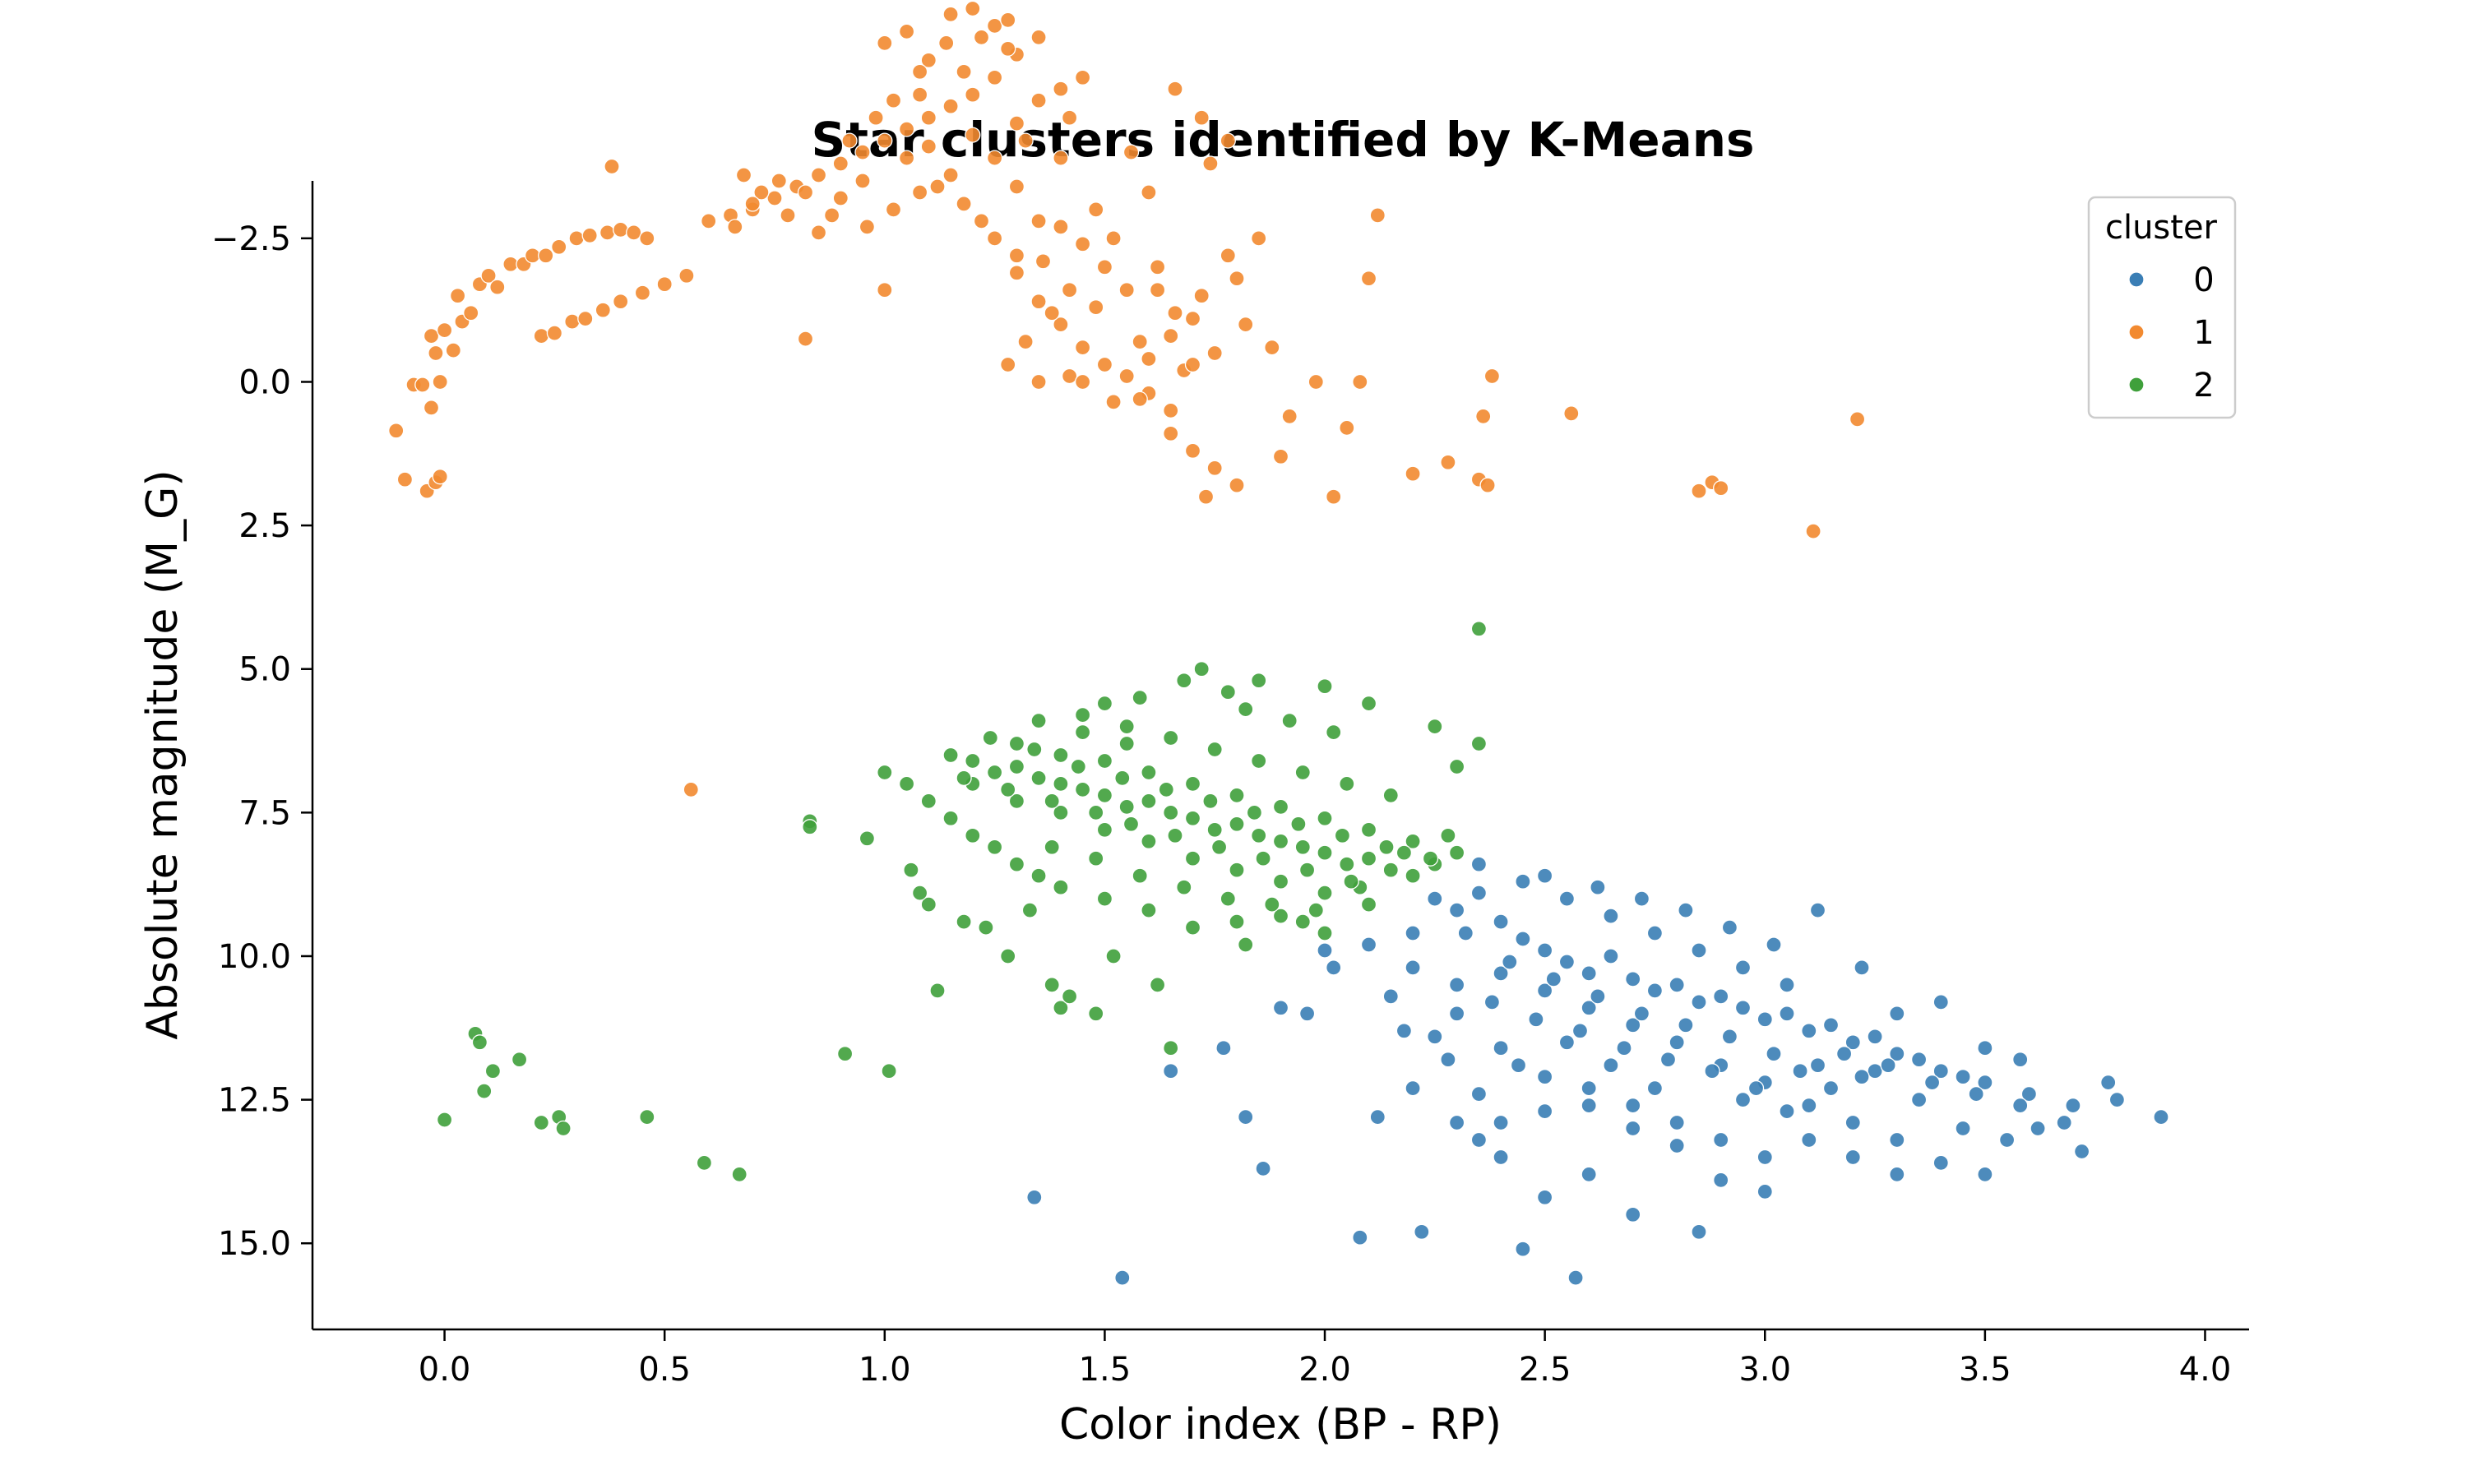  Describe the element at coordinates (1545, 1370) in the screenshot. I see `x-tick-label: 2.5` at that location.